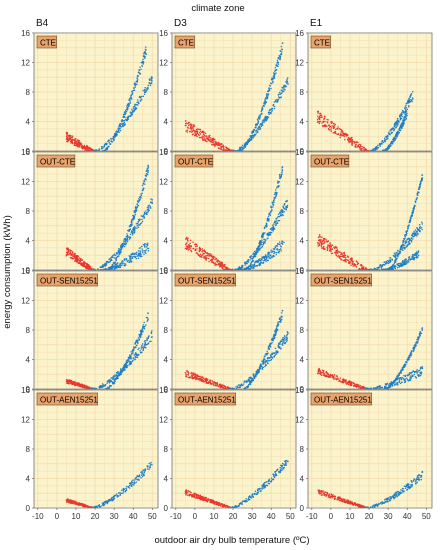 This screenshot has width=442, height=550. Describe the element at coordinates (28, 389) in the screenshot. I see `y-tick-label: 0` at that location.